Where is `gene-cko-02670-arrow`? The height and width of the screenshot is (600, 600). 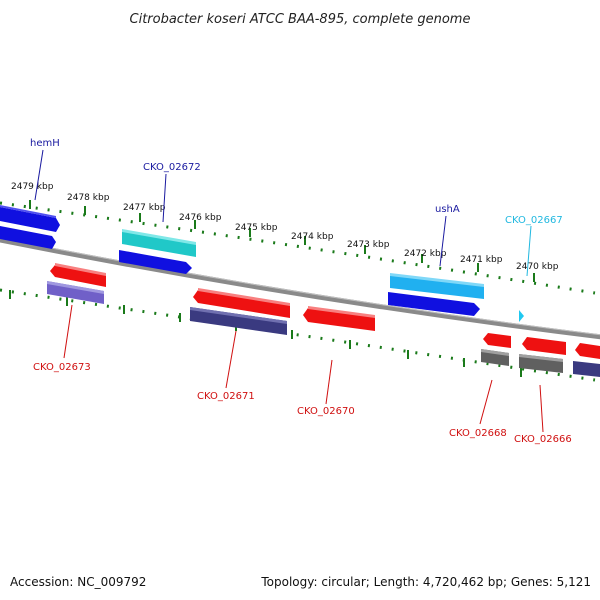
gene-cko-02670-arrow is located at coordinates (339, 319).